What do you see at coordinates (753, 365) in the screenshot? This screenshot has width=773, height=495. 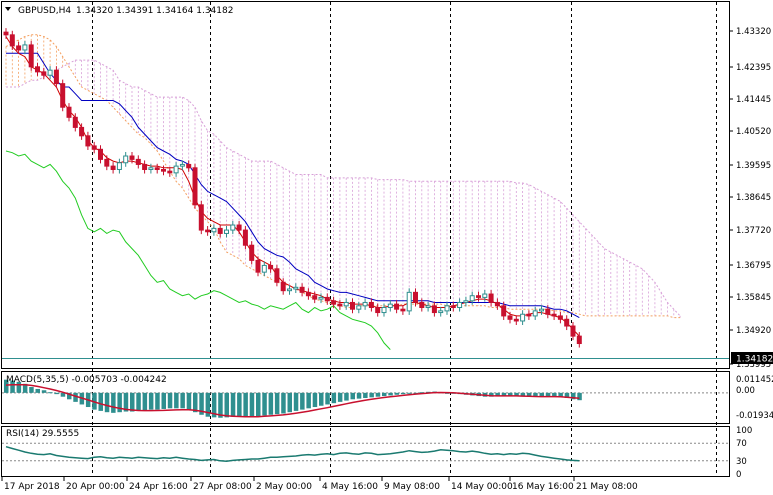 I see `price-tick-label: 1.33995` at bounding box center [753, 365].